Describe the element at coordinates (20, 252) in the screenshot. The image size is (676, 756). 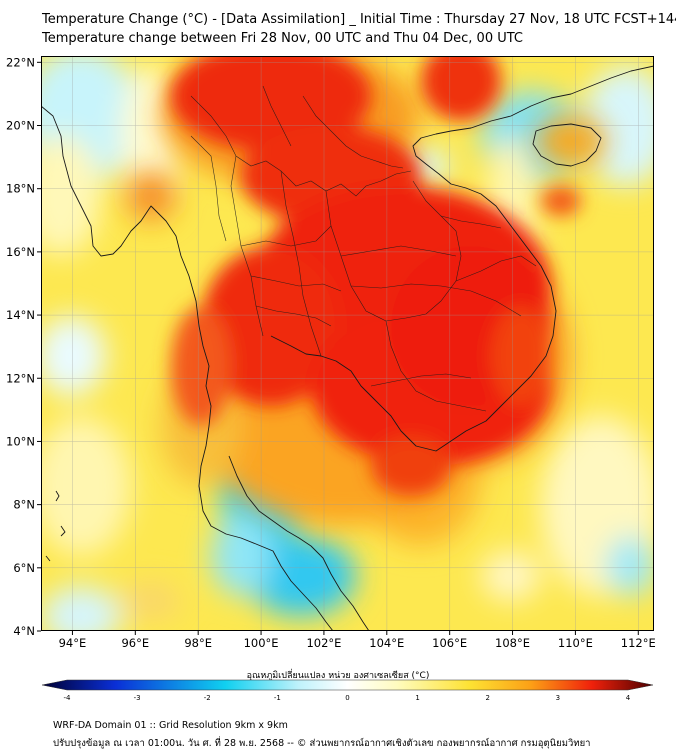
I see `lat-tick-label: 16°N` at that location.